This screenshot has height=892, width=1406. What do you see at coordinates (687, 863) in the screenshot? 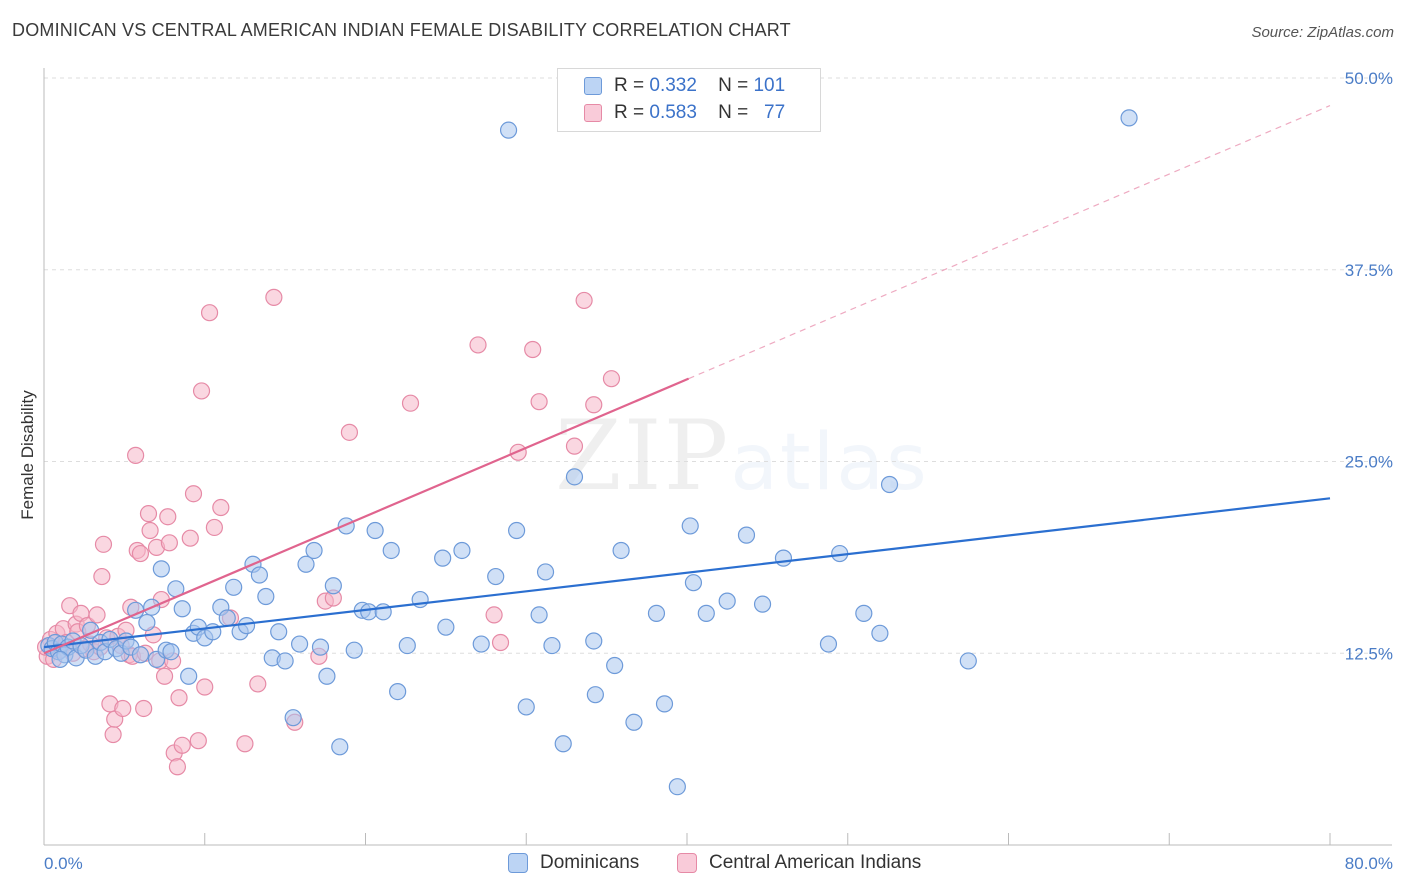
I see `legend-swatch-central-american-indians` at bounding box center [687, 863].